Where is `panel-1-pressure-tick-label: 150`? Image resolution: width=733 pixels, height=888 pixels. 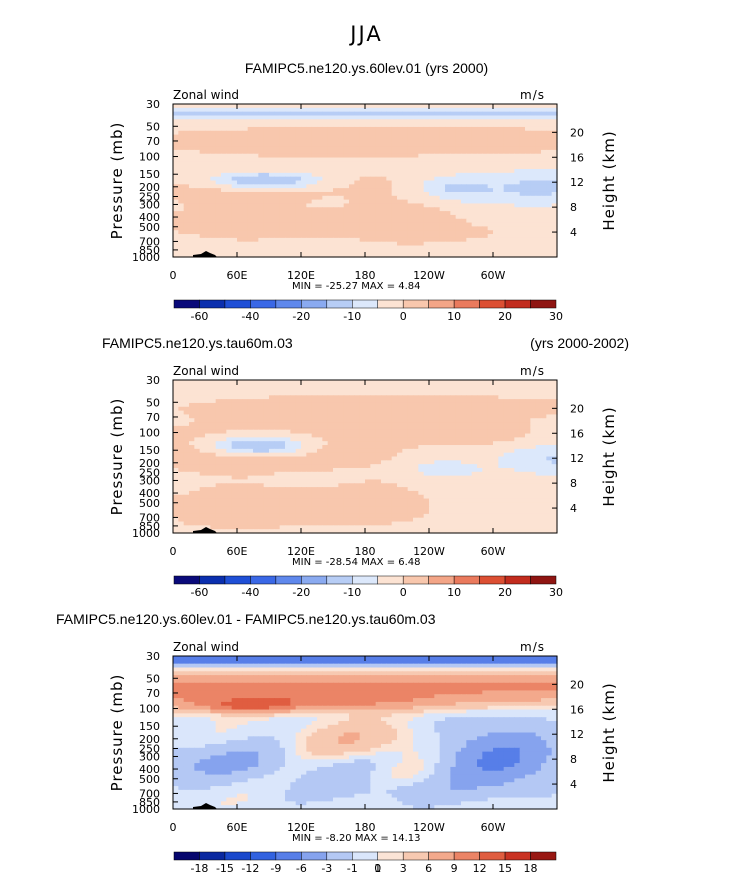 panel-1-pressure-tick-label: 150 is located at coordinates (149, 174).